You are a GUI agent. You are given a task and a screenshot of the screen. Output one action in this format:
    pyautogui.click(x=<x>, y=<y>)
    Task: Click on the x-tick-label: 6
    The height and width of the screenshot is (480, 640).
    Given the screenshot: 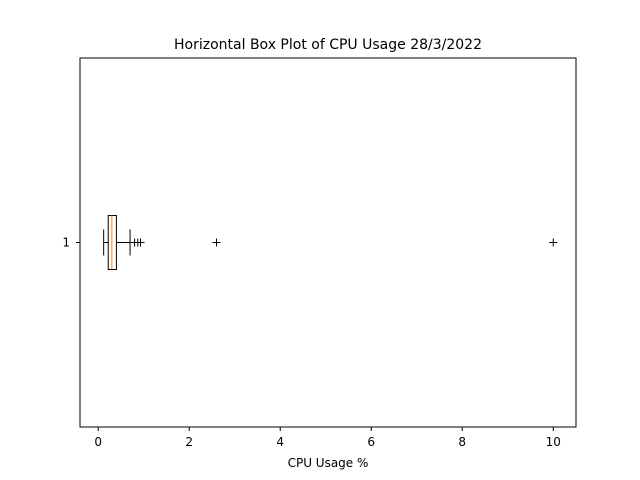 What is the action you would take?
    pyautogui.click(x=371, y=442)
    